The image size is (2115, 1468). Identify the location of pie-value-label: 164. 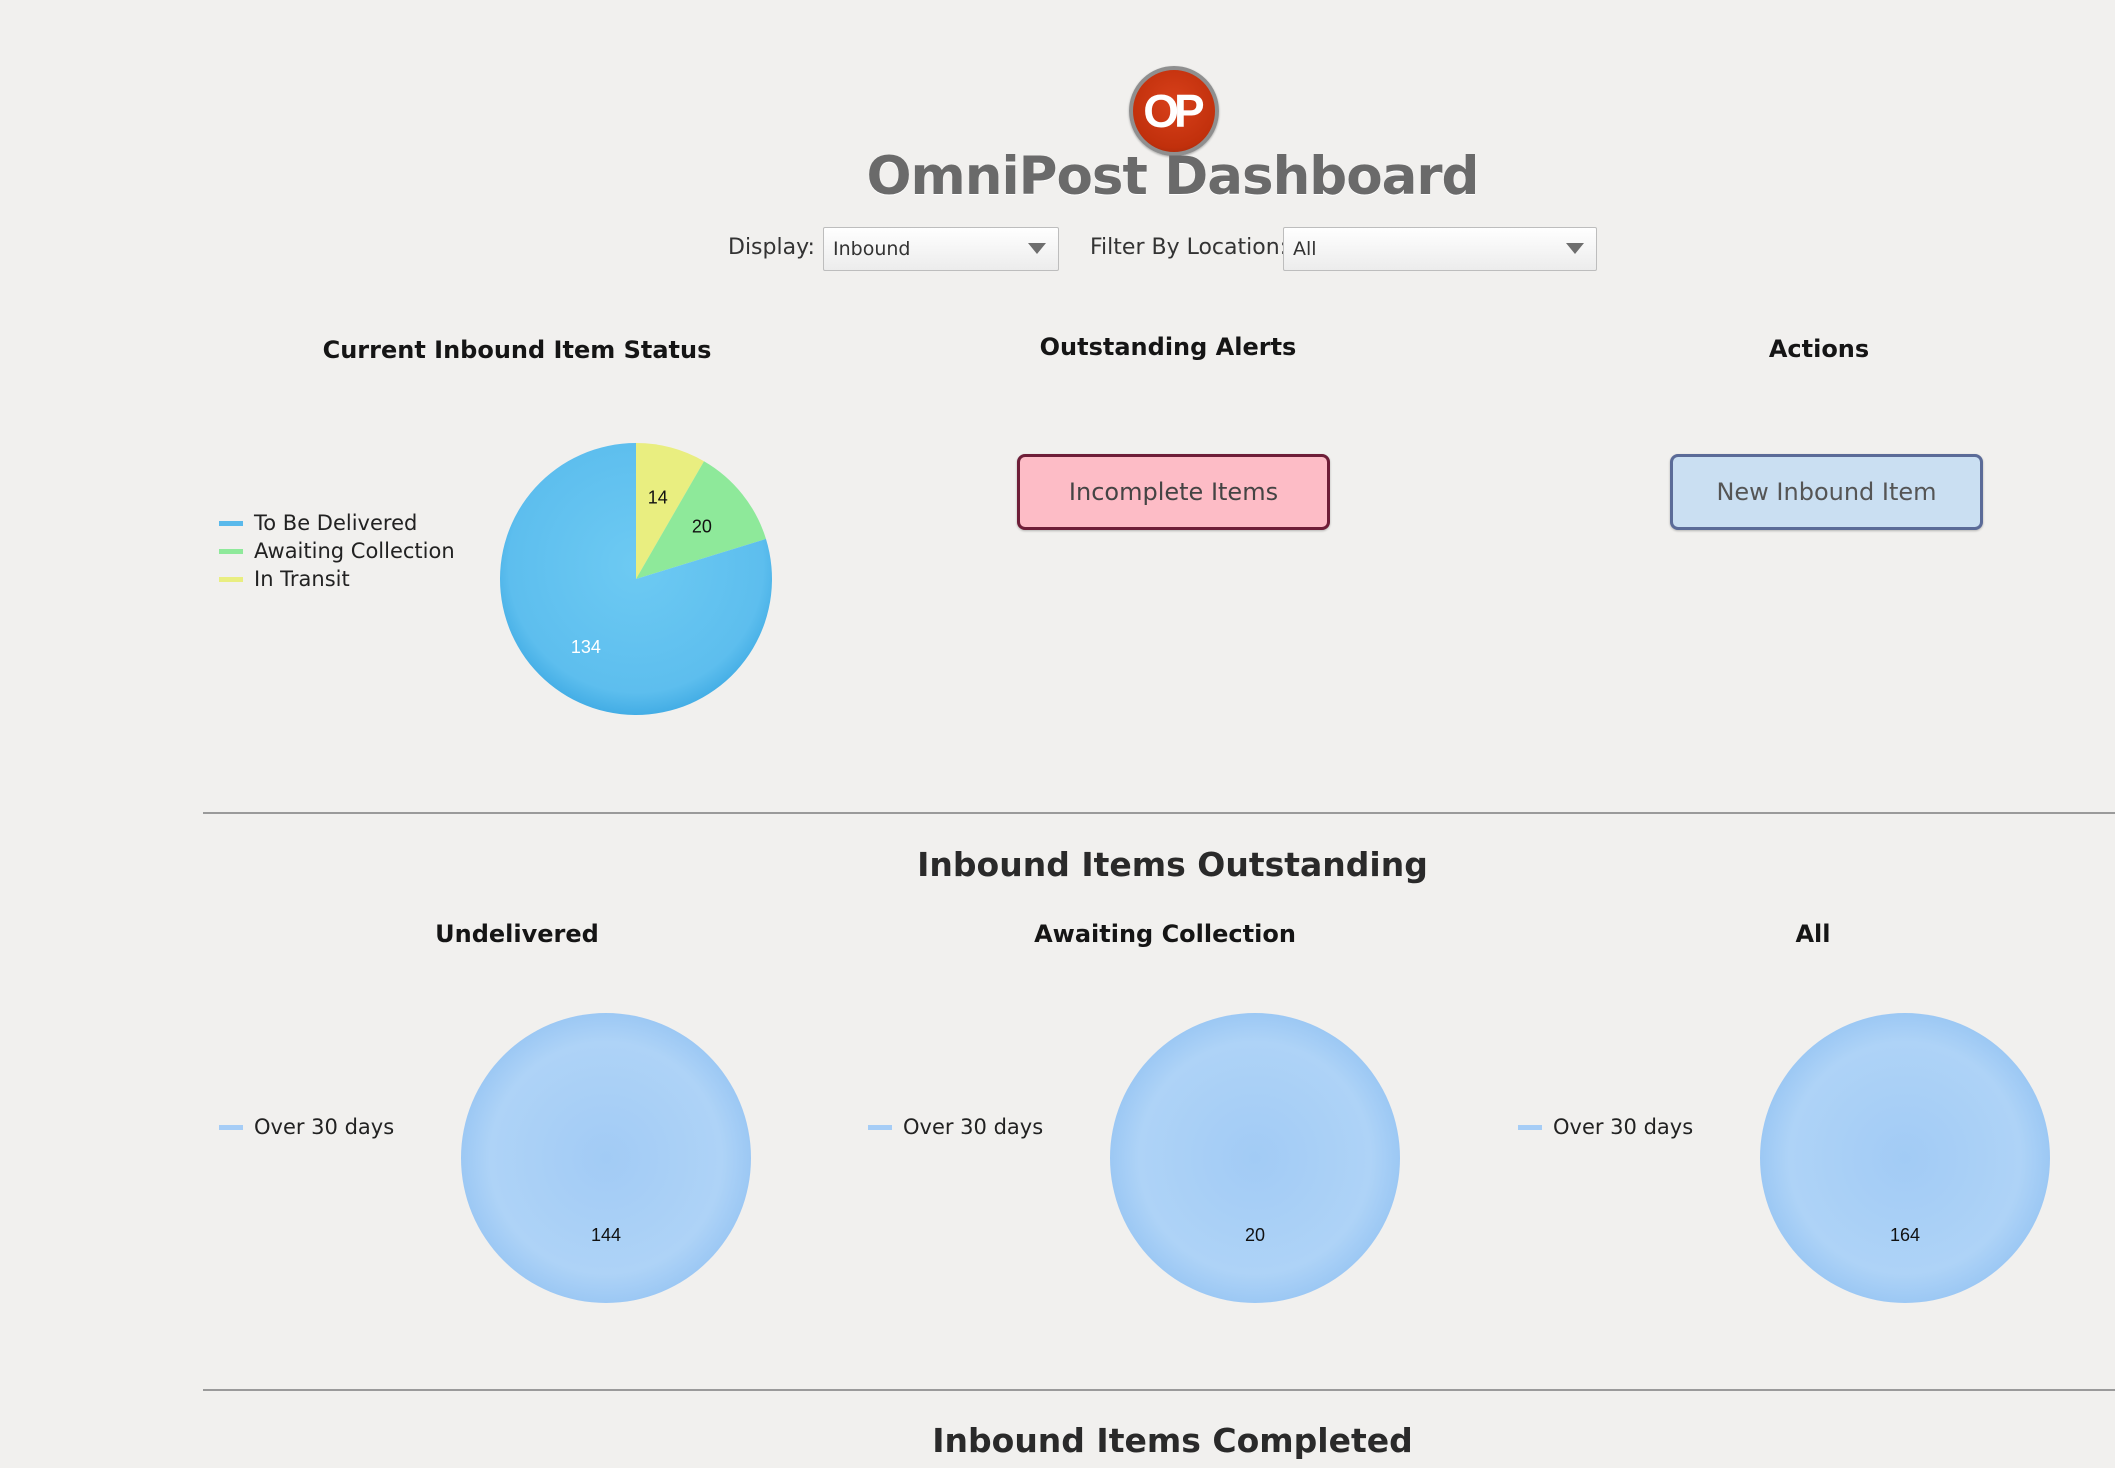
(1905, 1235).